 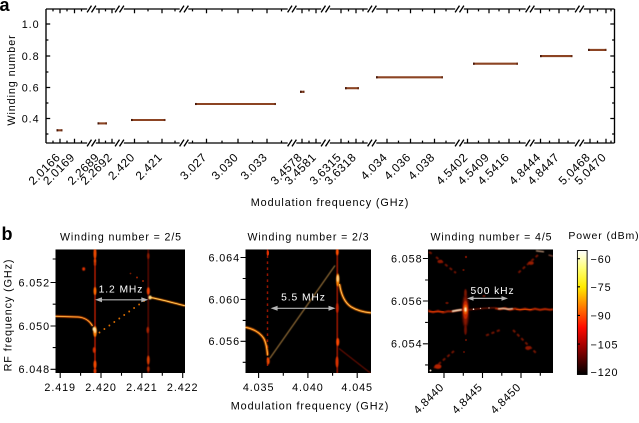 What do you see at coordinates (309, 238) in the screenshot?
I see `svg-text: Winding number = 2/3` at bounding box center [309, 238].